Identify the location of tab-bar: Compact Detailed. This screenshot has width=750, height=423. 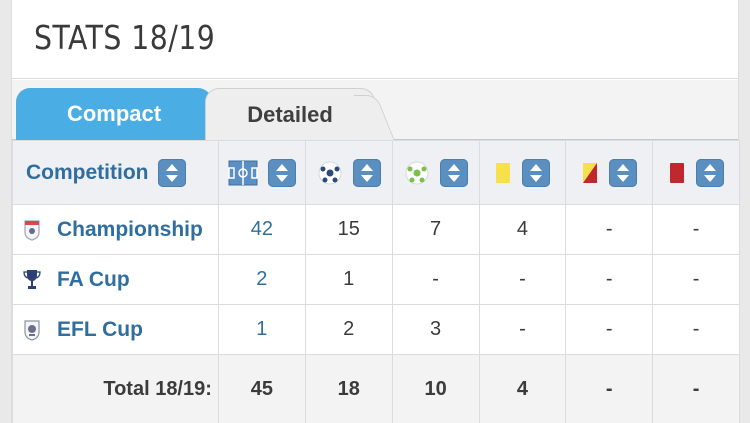
(375, 110).